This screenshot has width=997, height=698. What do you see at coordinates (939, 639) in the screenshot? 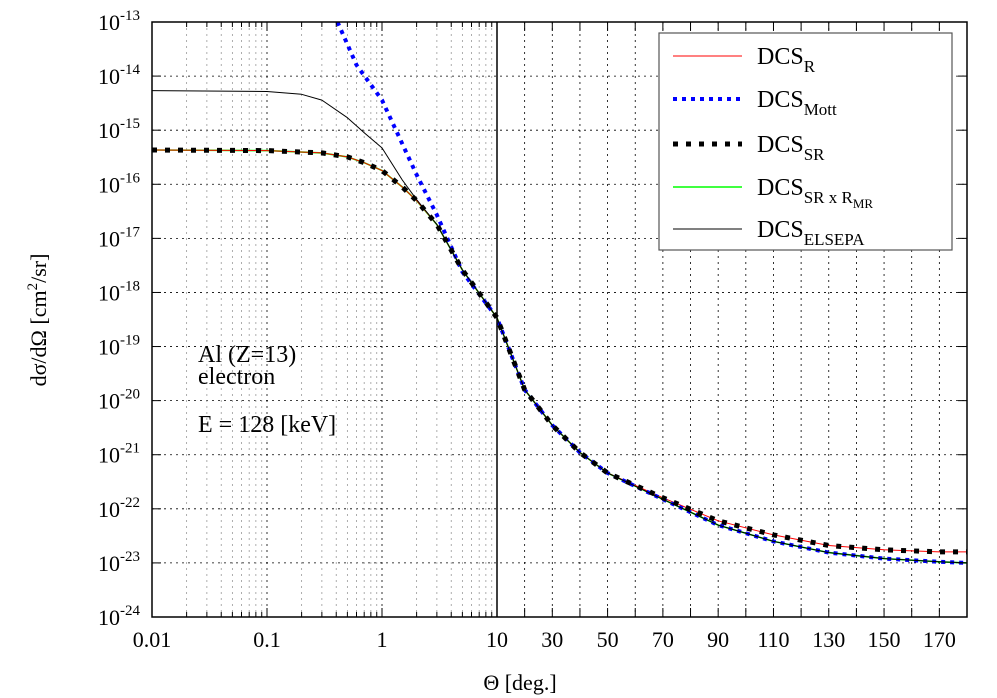
I see `x-tick-label: 170` at bounding box center [939, 639].